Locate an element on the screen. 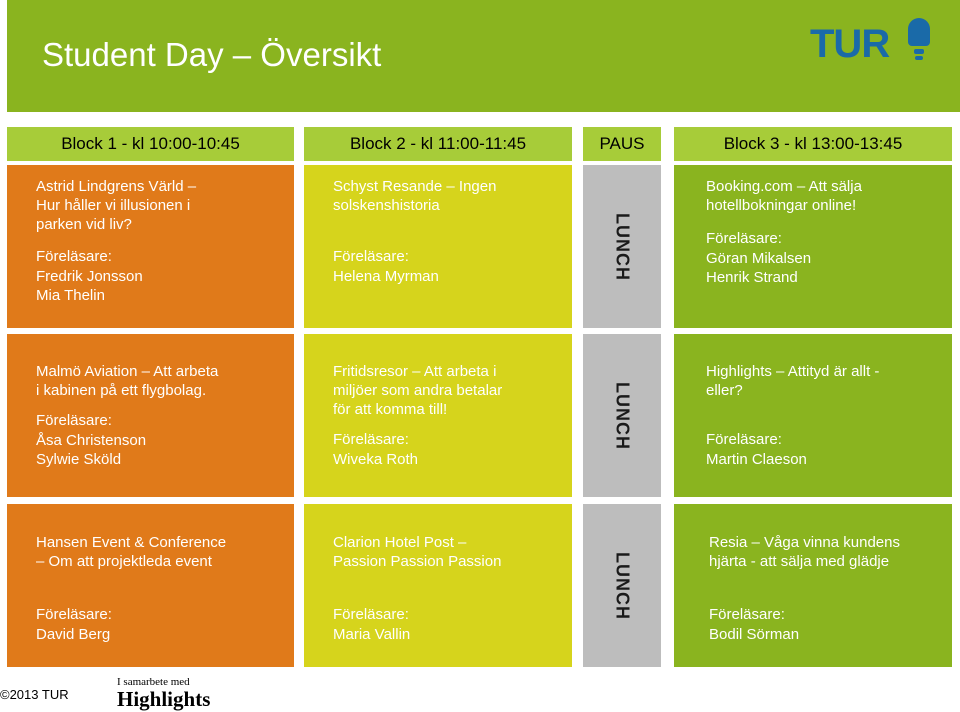 Image resolution: width=960 pixels, height=712 pixels. lightbulb-icon is located at coordinates (919, 32).